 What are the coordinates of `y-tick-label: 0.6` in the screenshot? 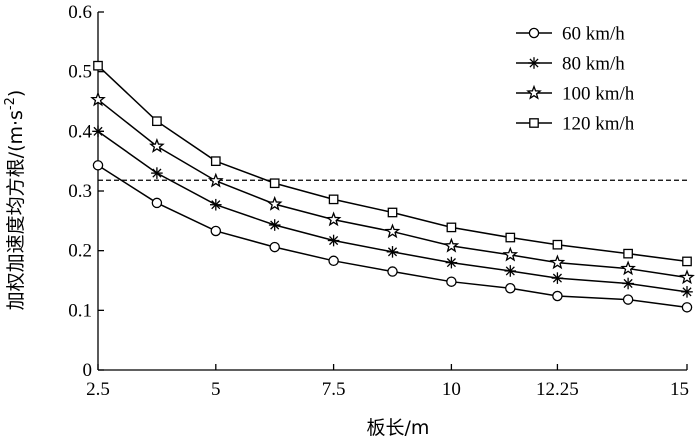 It's located at (80, 12).